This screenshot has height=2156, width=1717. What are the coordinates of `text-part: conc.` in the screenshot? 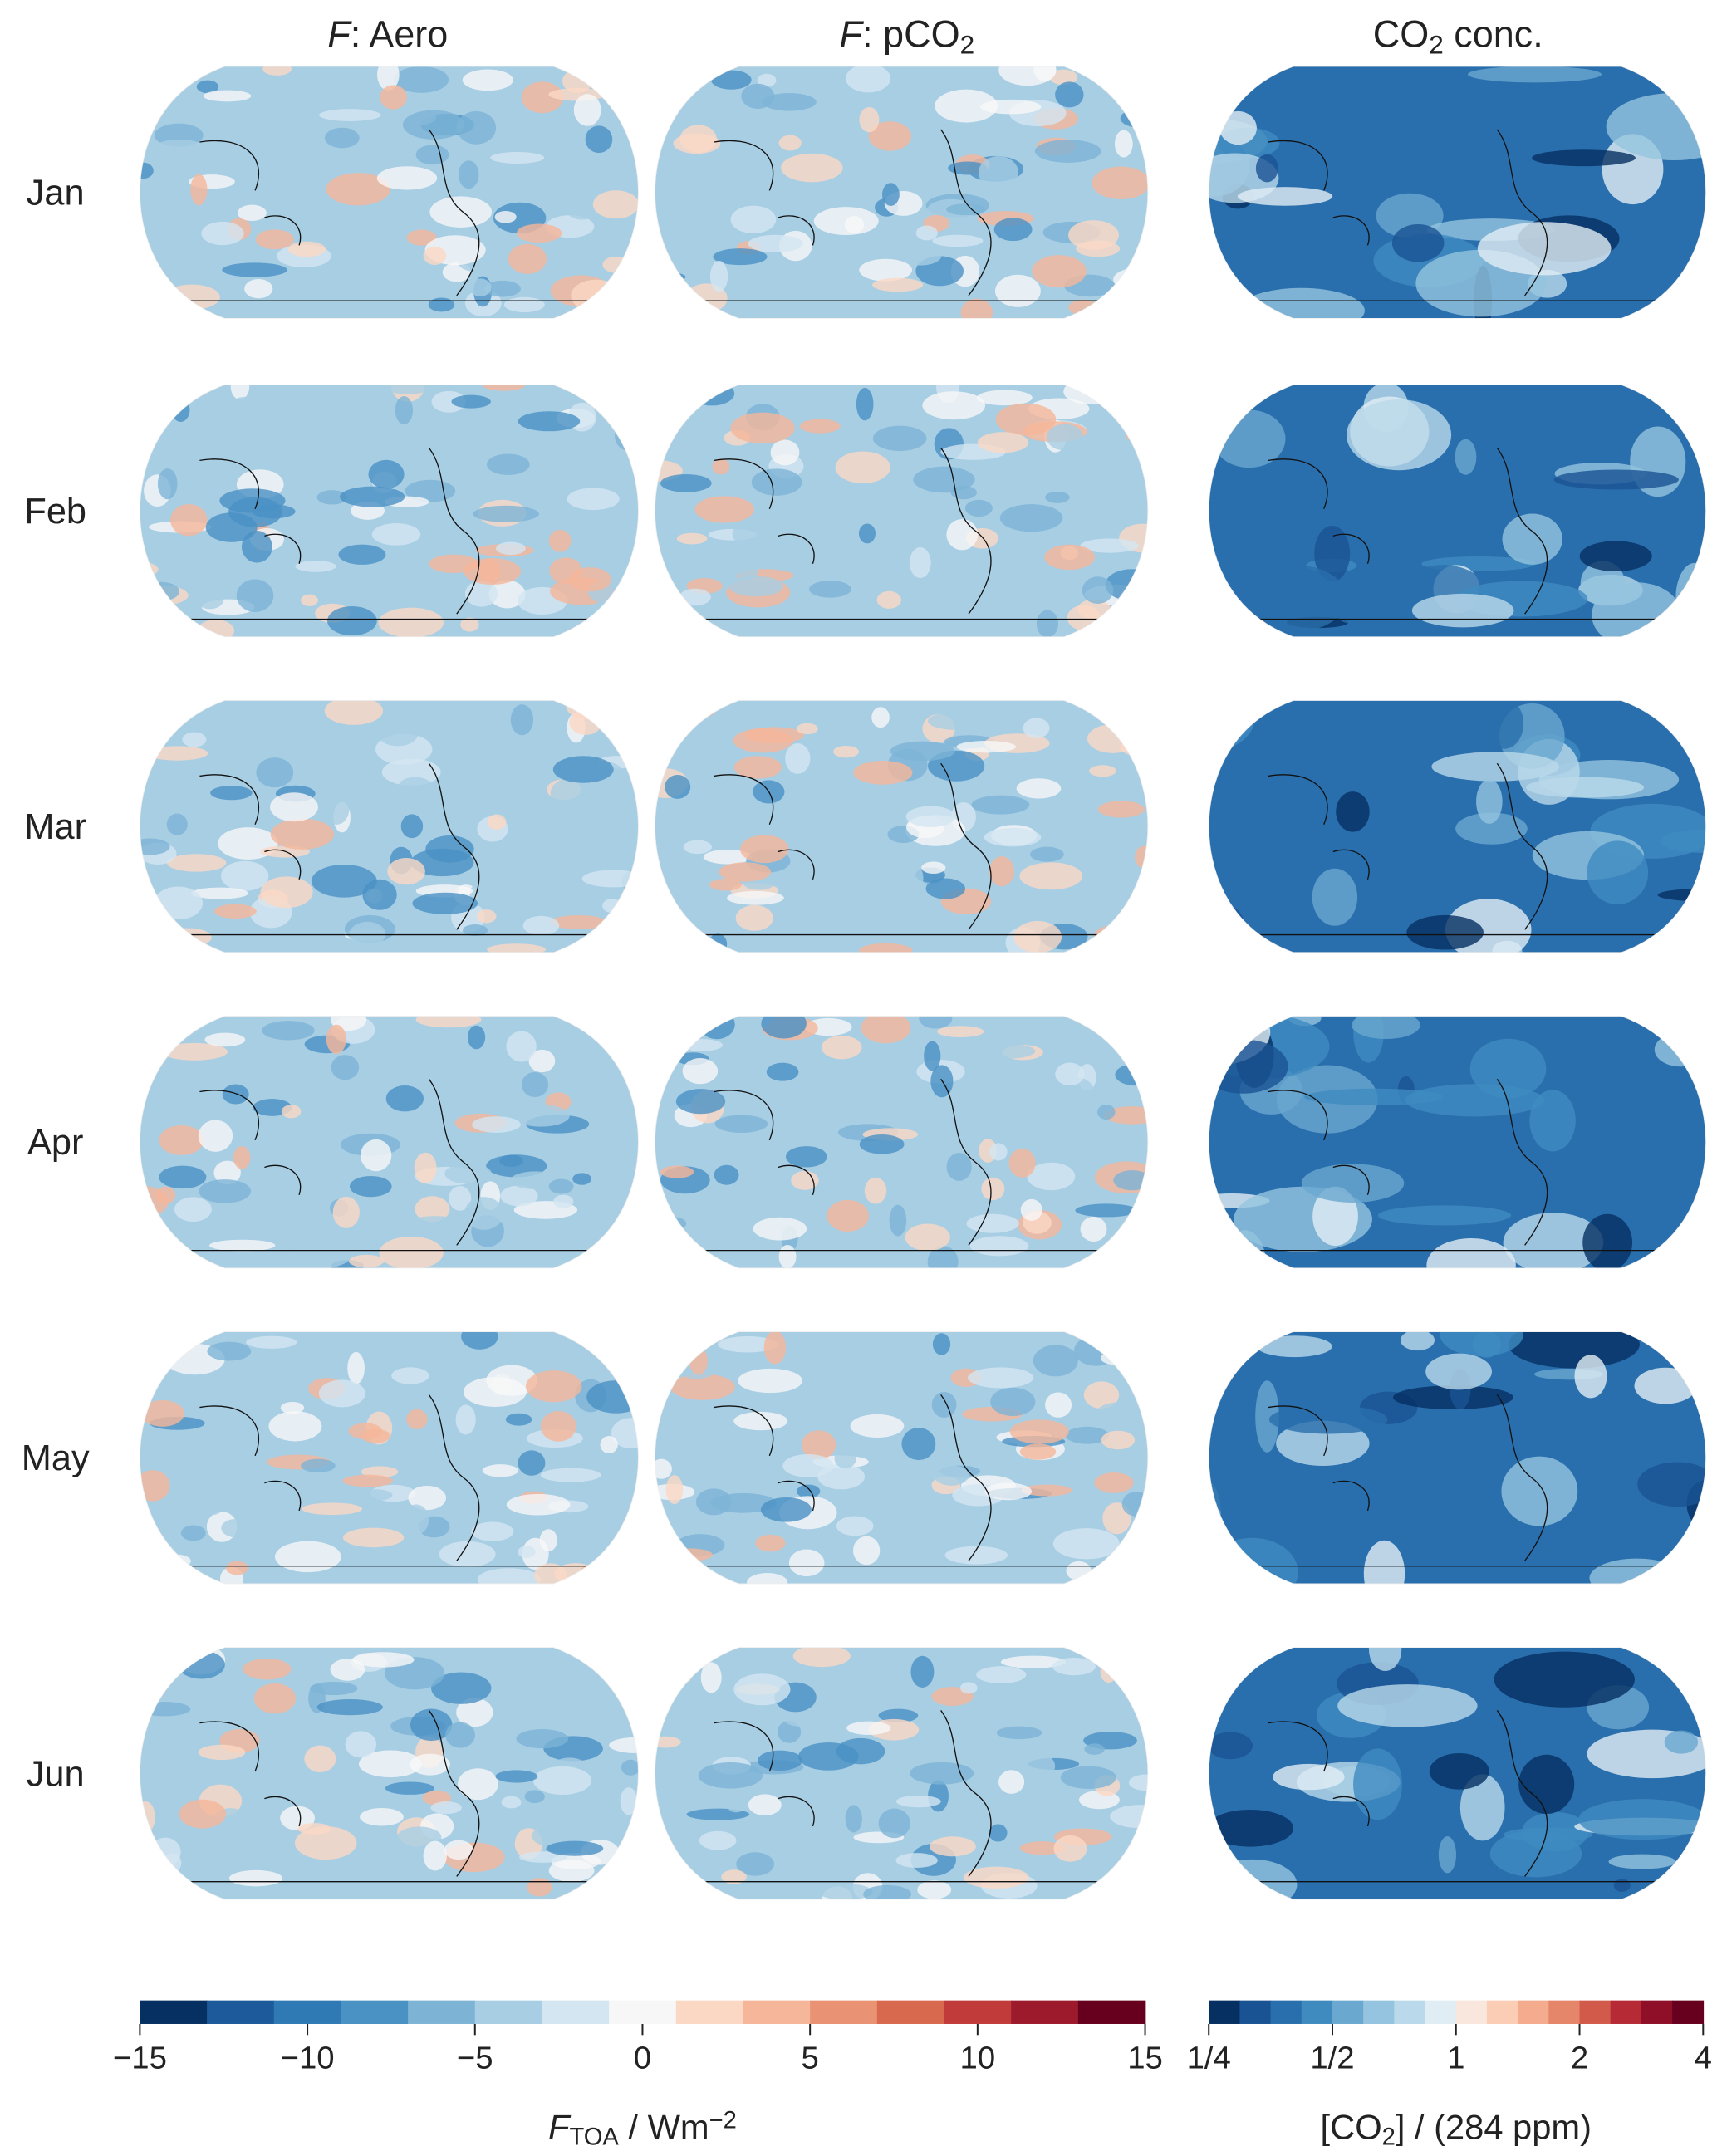 It's located at (1493, 34).